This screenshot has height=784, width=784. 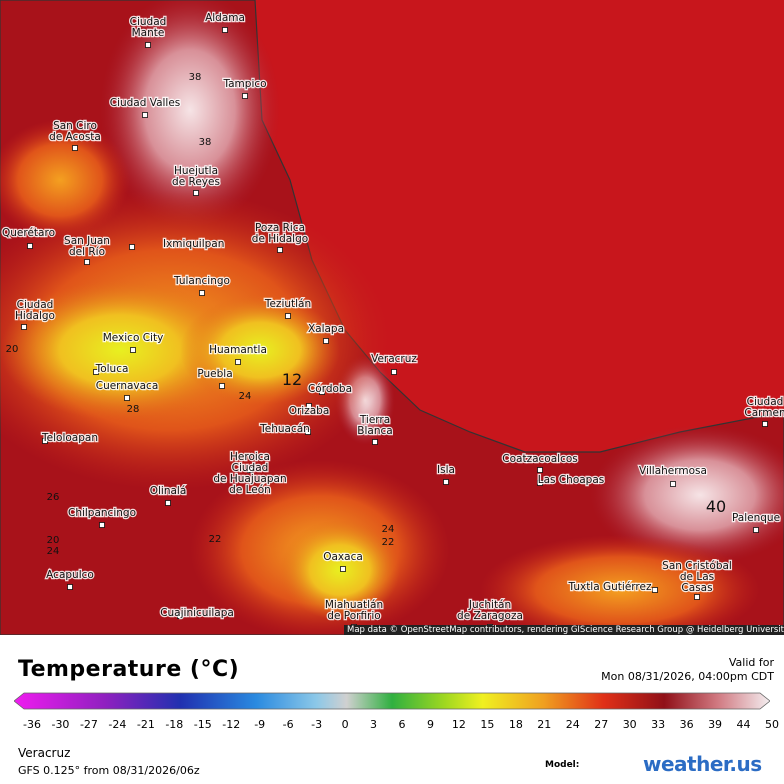 What do you see at coordinates (330, 389) in the screenshot?
I see `city-label: Córdoba` at bounding box center [330, 389].